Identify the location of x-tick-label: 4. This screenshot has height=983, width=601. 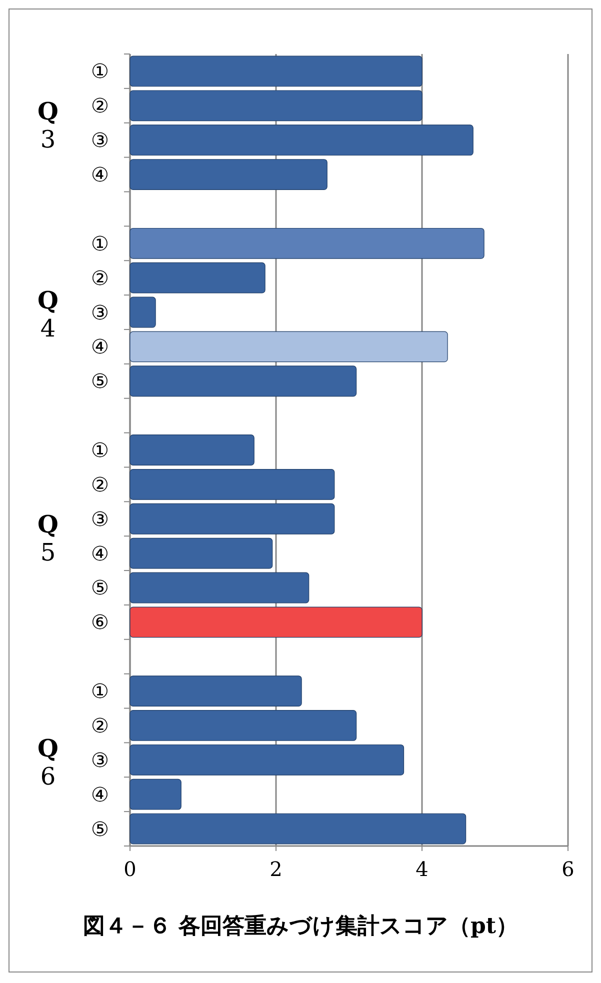
(422, 869).